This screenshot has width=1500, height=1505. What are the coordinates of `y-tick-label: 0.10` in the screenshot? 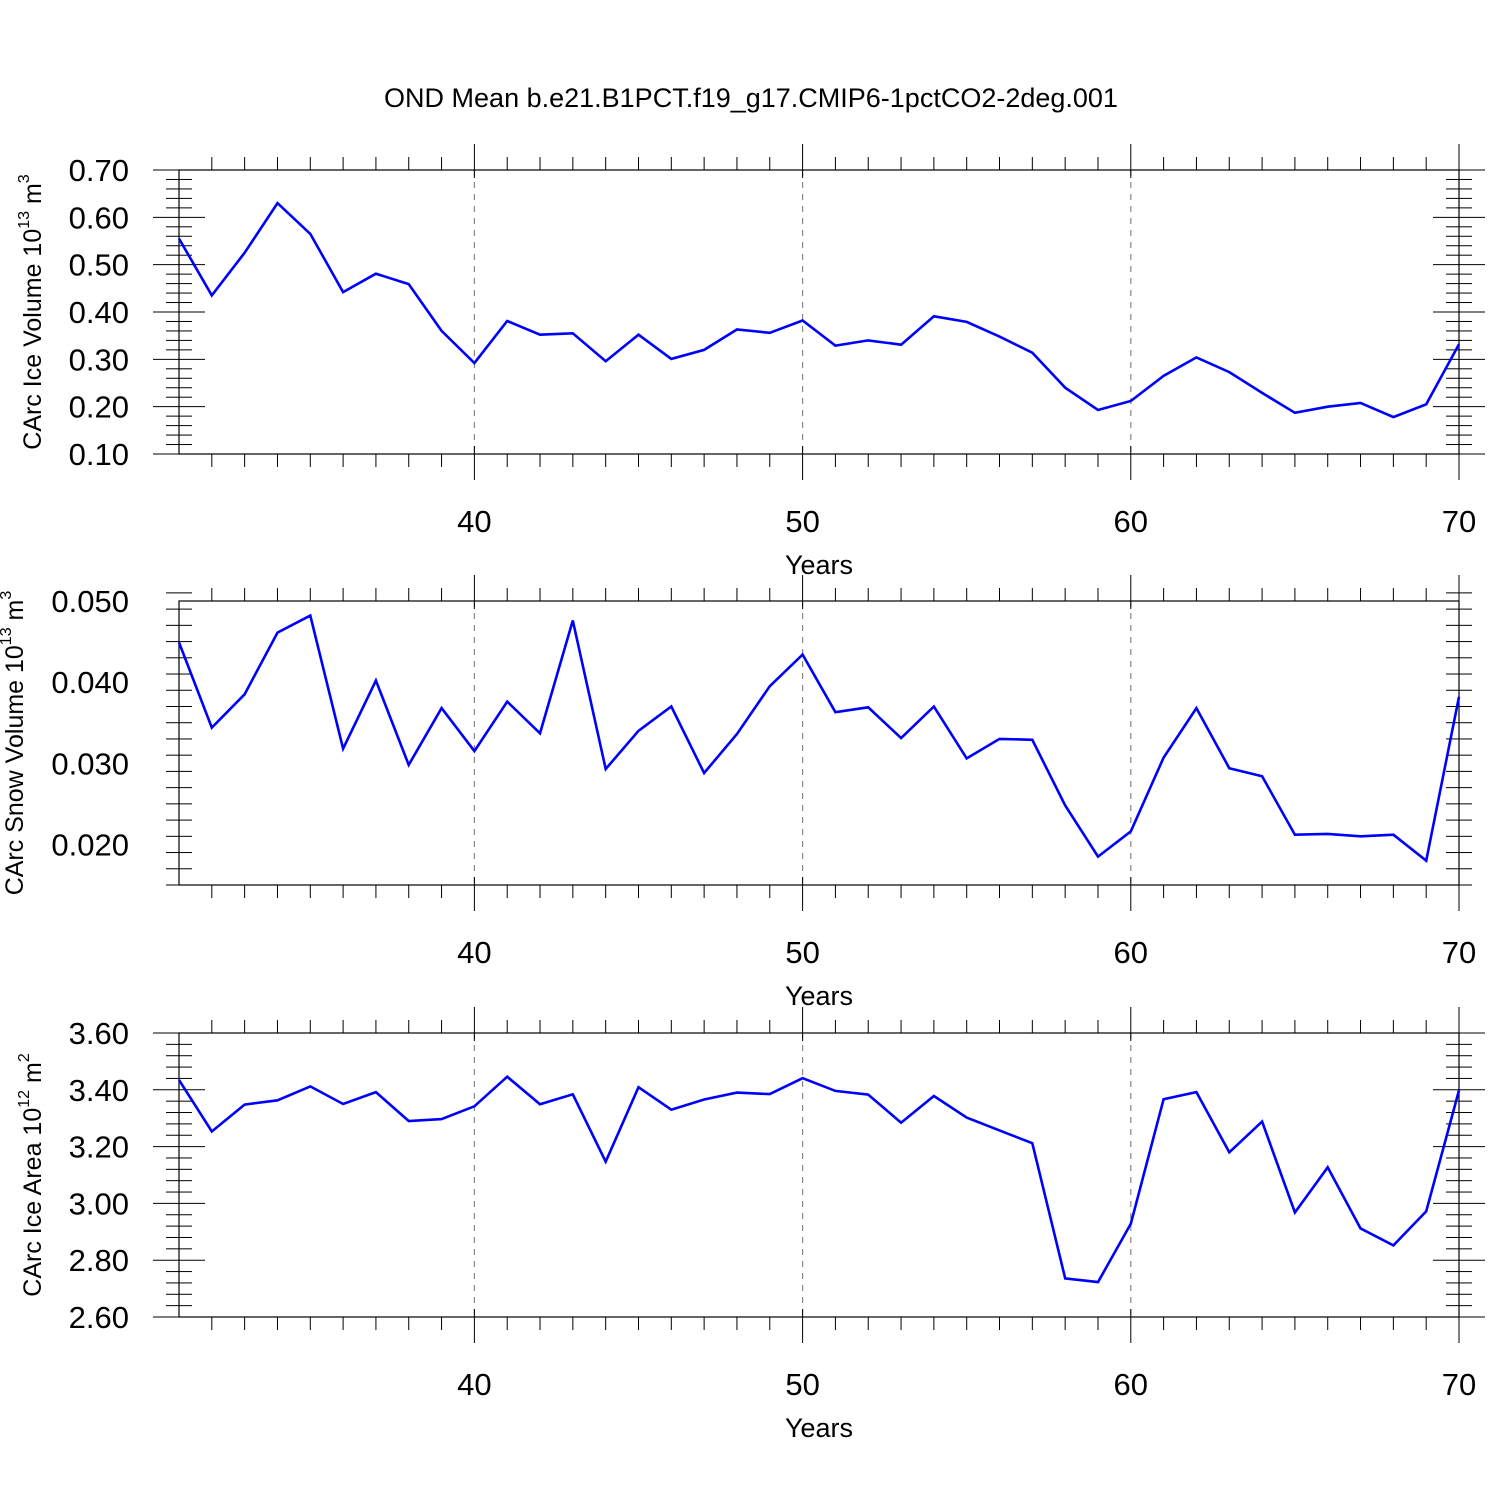 It's located at (99, 454).